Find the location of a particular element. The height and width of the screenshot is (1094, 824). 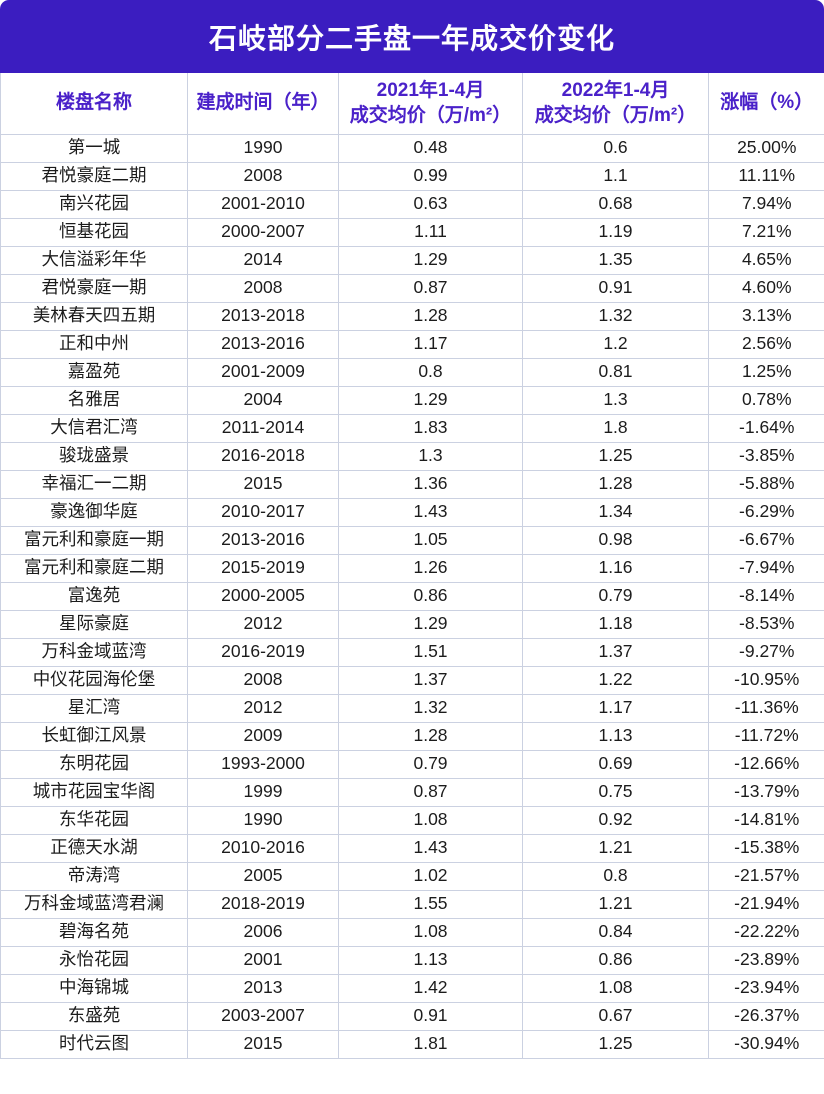

table-row: 星际豪庭 2012 1.29 1.18 -8.53% is located at coordinates (412, 624).